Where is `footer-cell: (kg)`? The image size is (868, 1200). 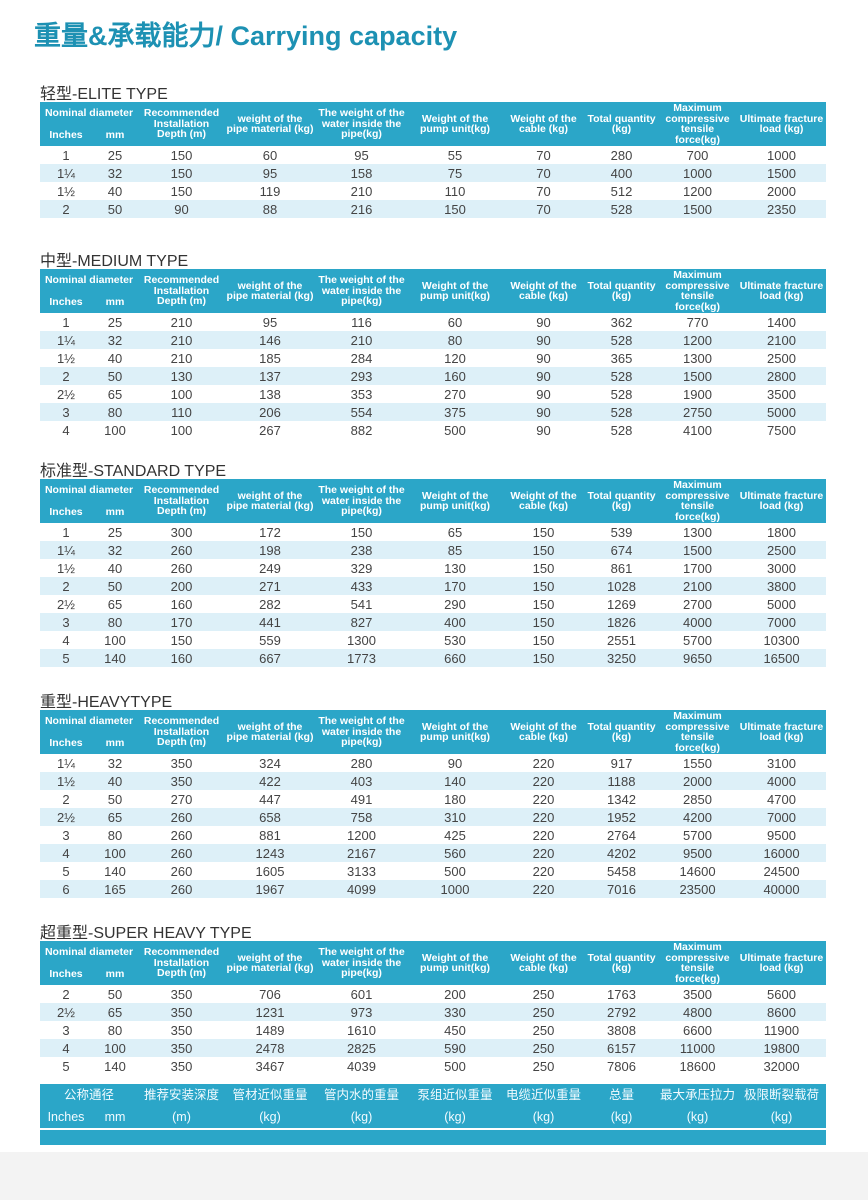 footer-cell: (kg) is located at coordinates (782, 1117).